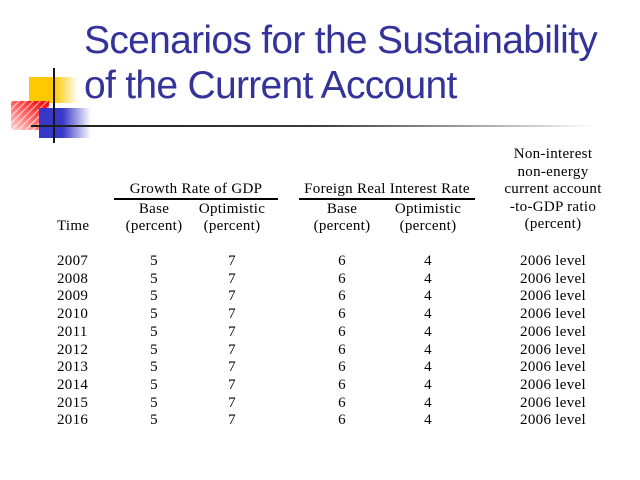  I want to click on column-group-foreign-real-interest-rate: Foreign Real Interest Rate, so click(387, 190).